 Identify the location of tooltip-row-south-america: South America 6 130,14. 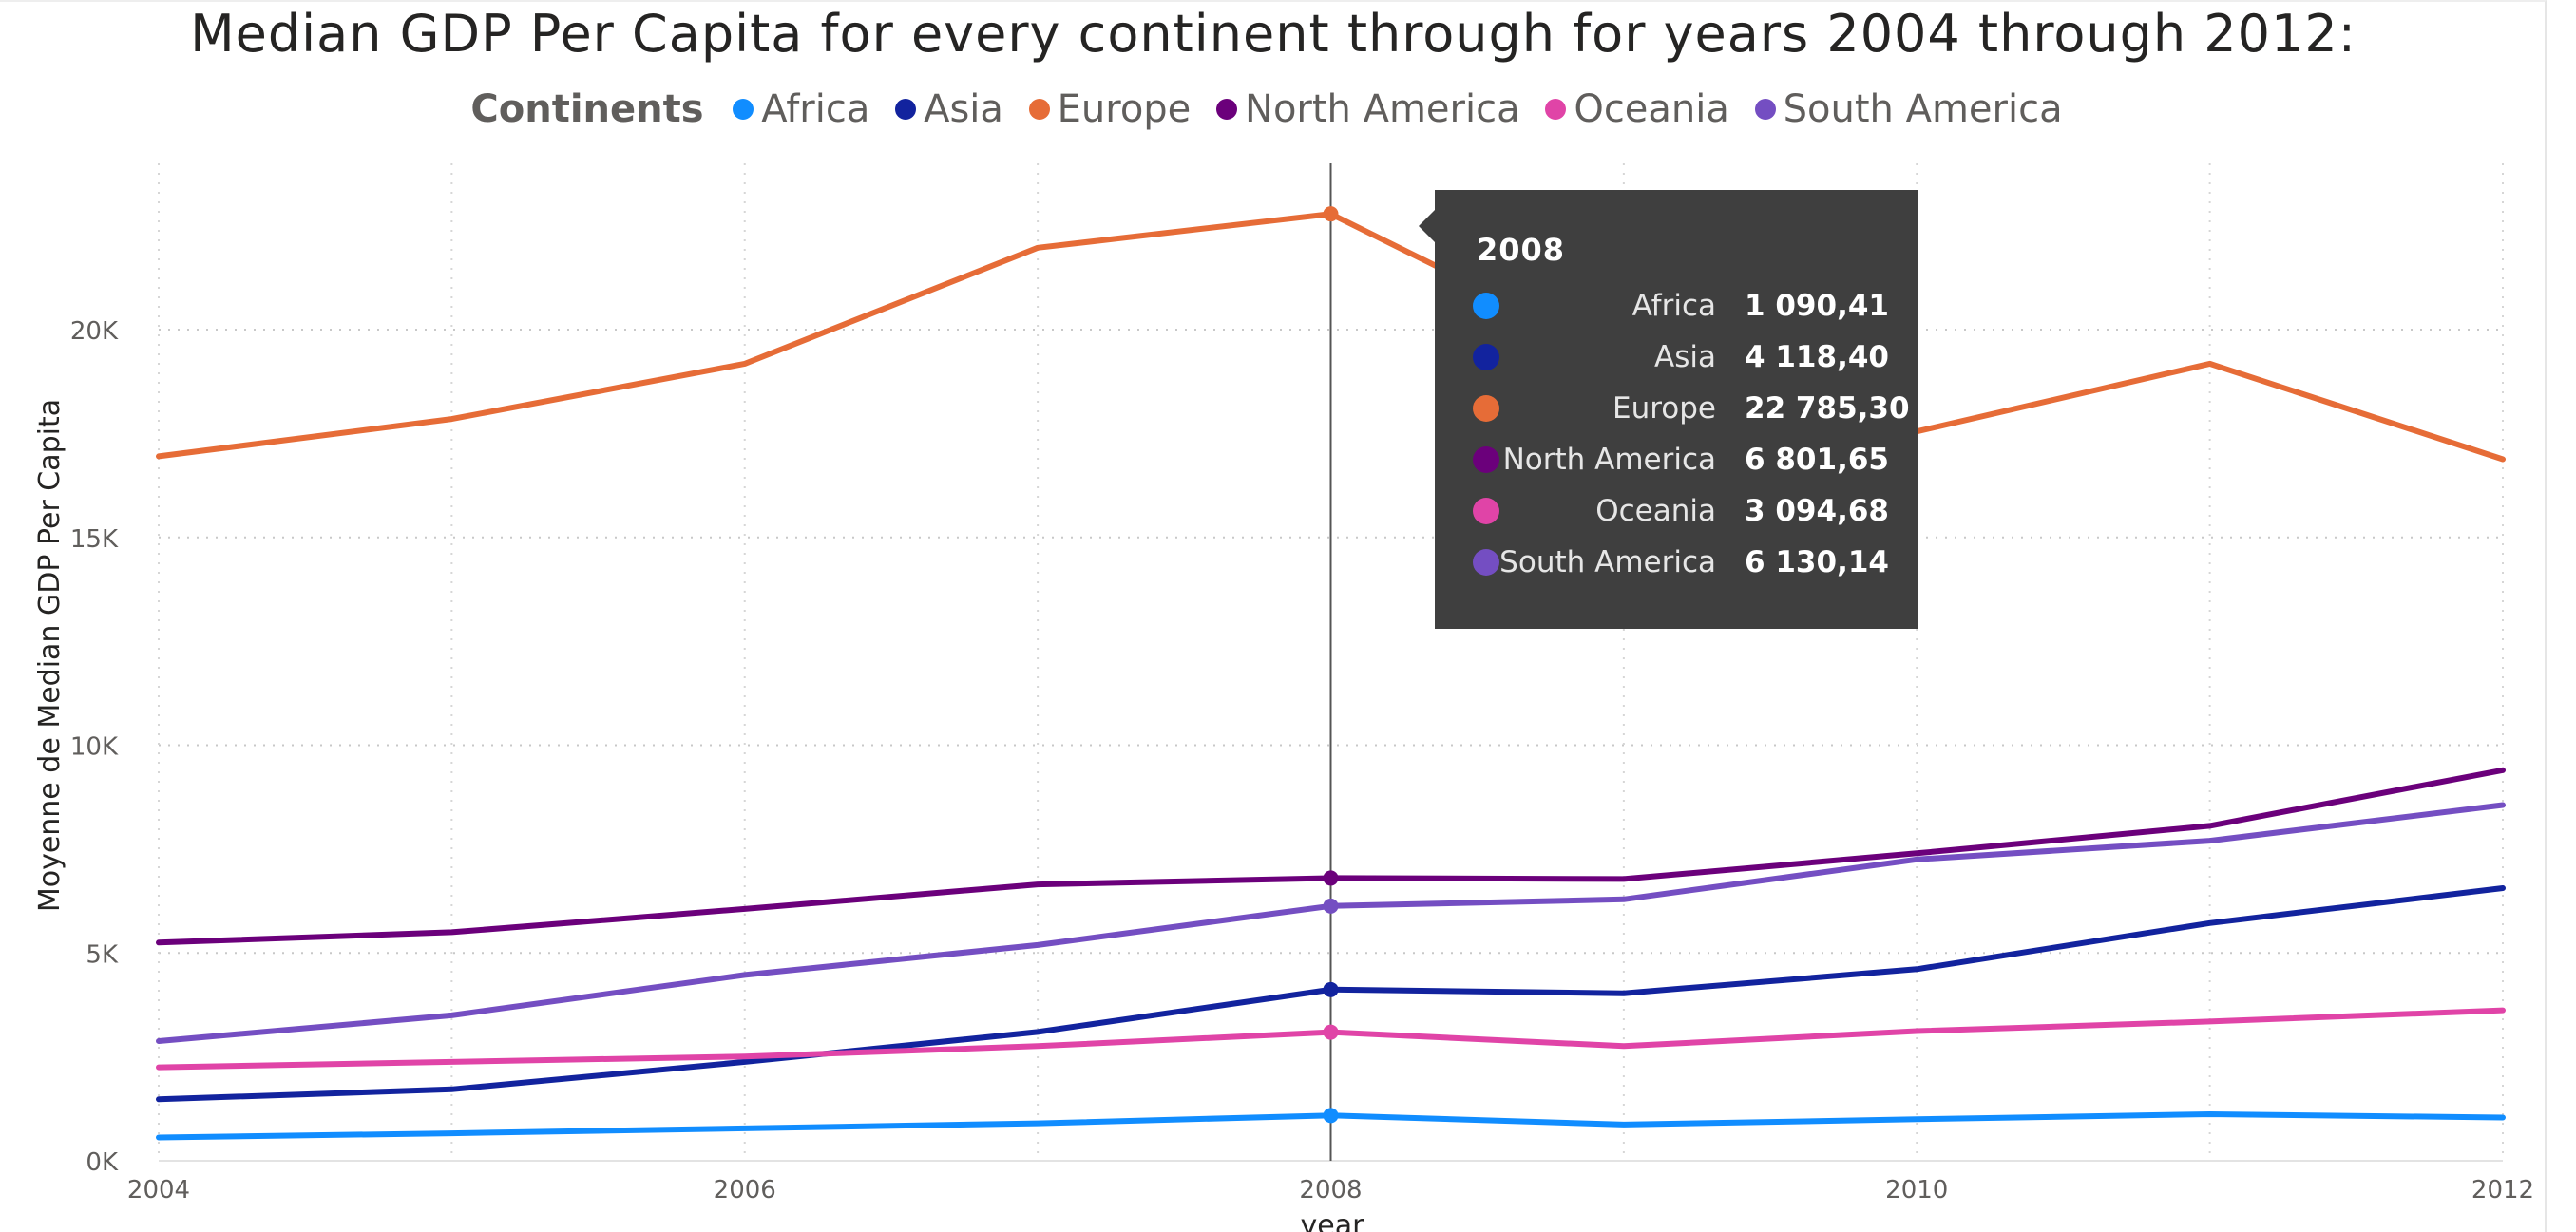
(1676, 567).